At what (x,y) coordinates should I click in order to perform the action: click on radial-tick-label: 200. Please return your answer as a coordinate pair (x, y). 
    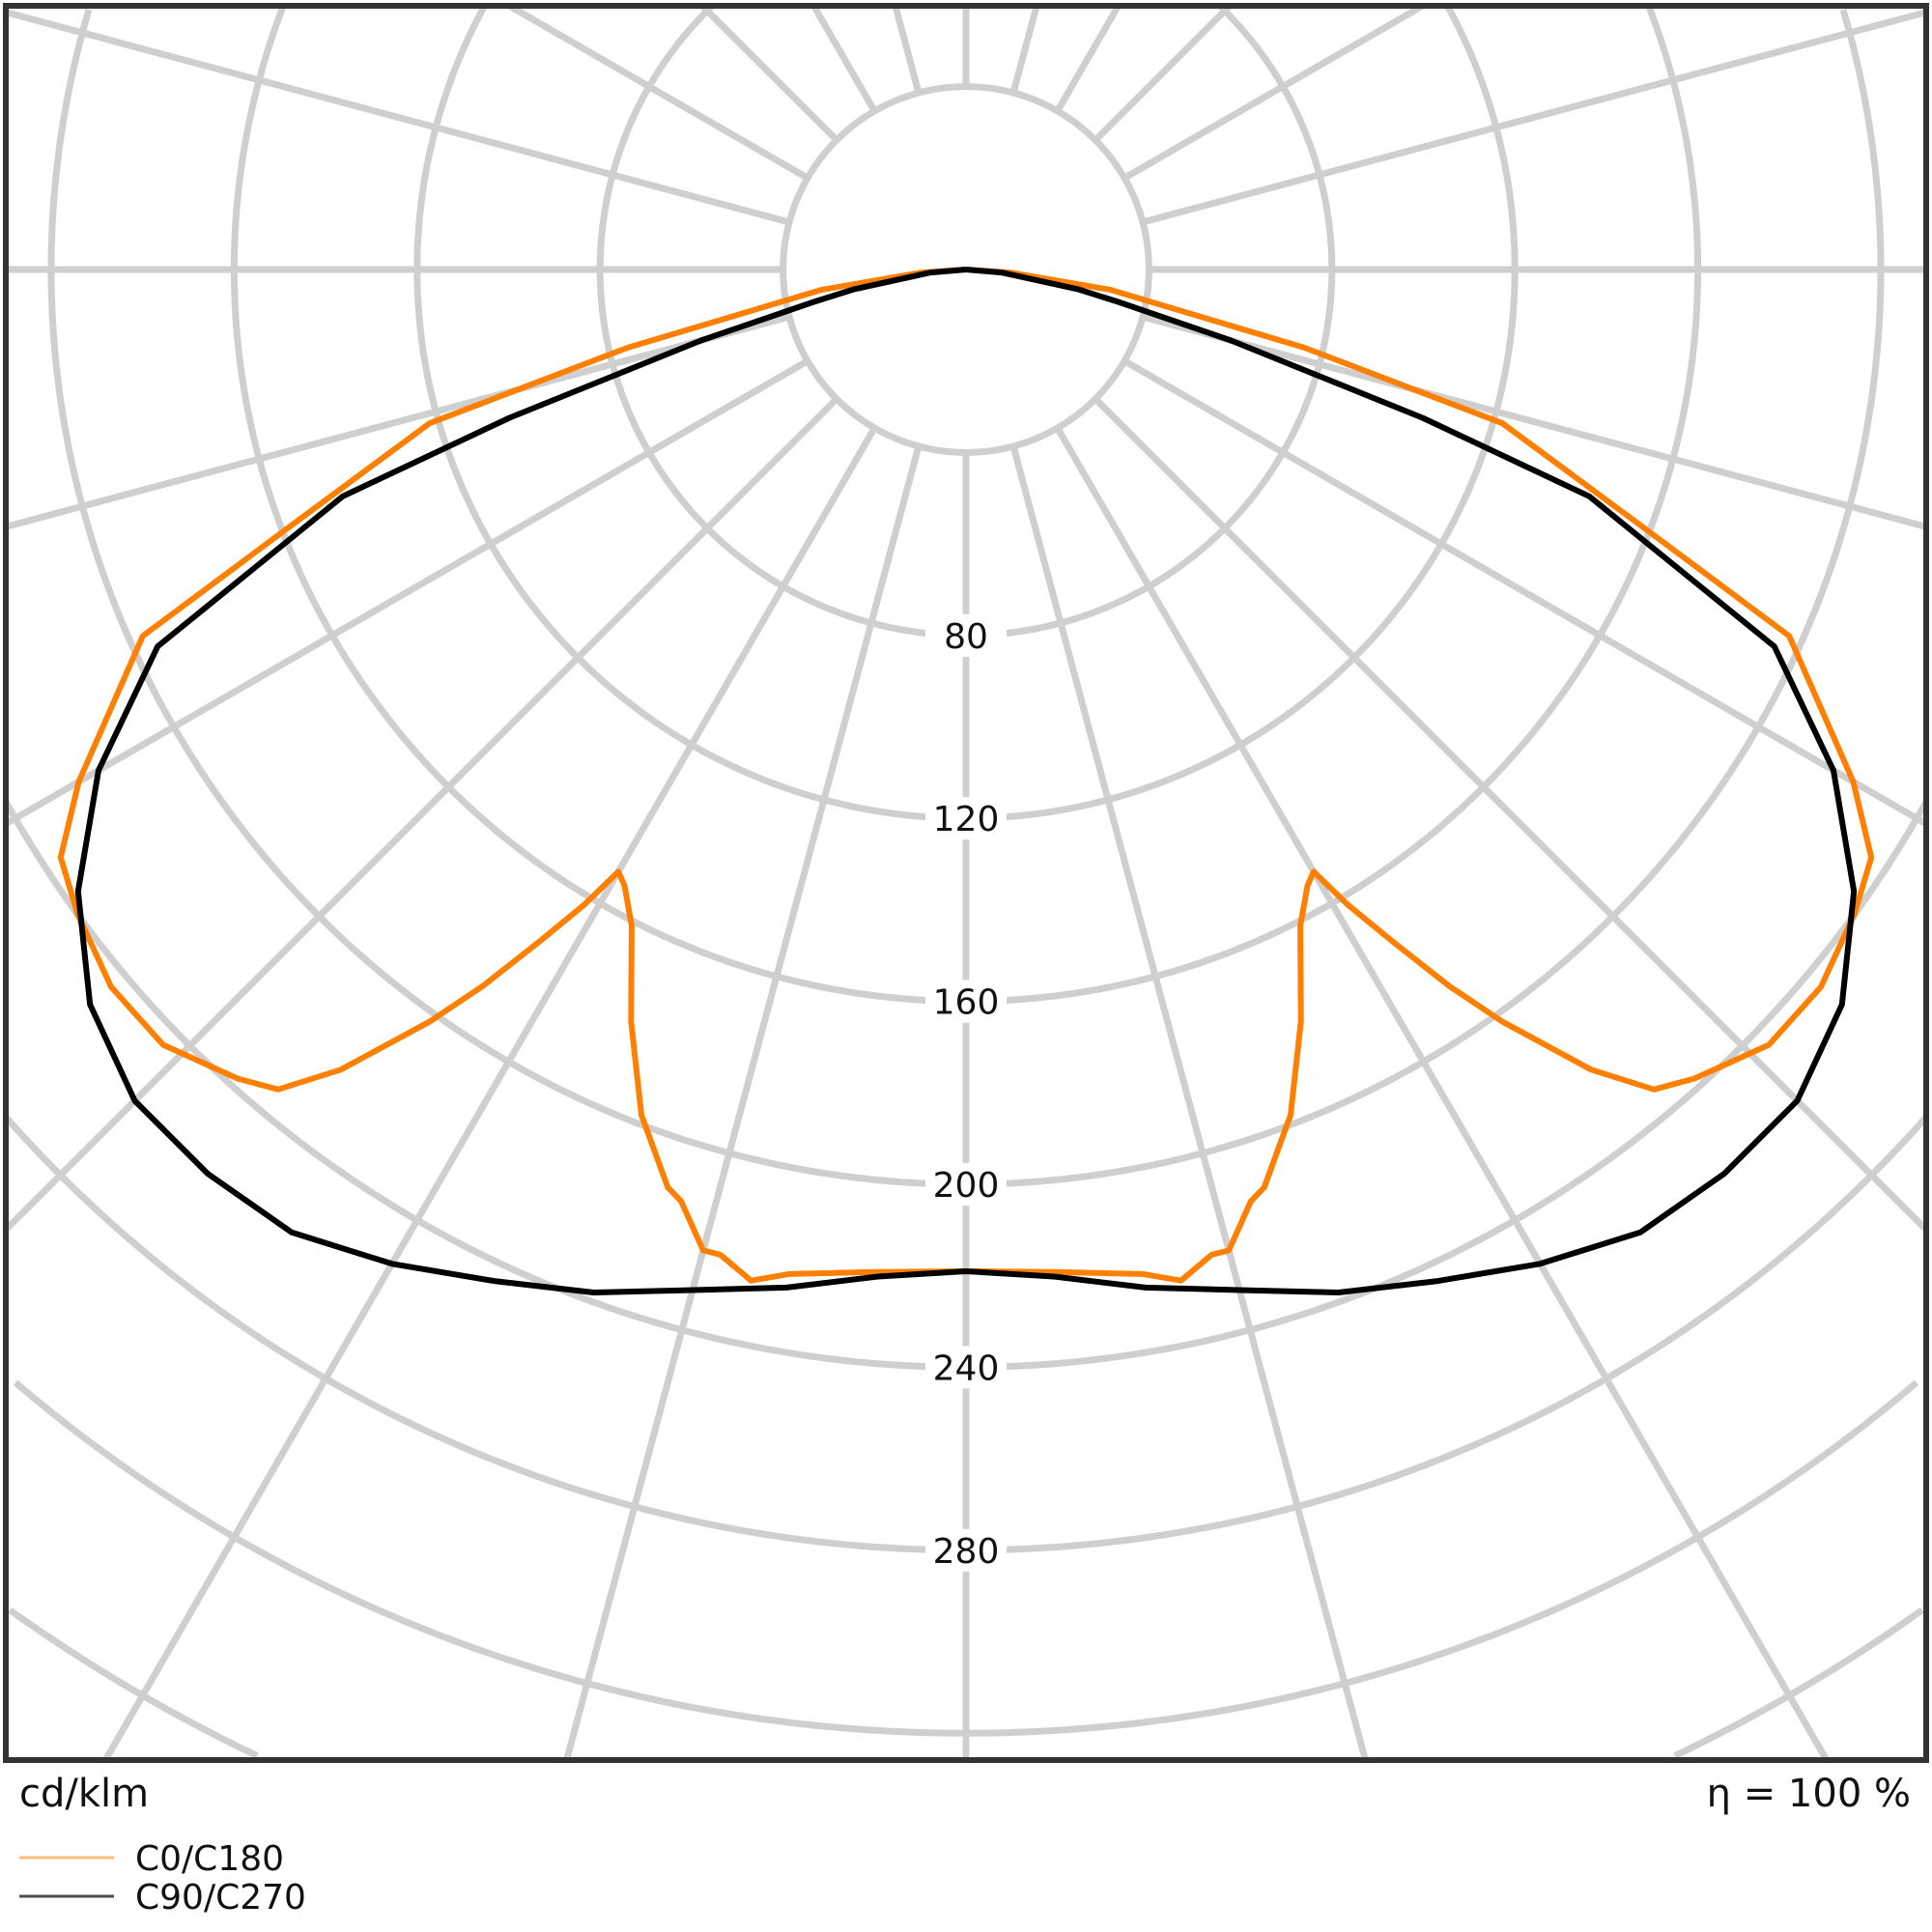
    Looking at the image, I should click on (966, 1186).